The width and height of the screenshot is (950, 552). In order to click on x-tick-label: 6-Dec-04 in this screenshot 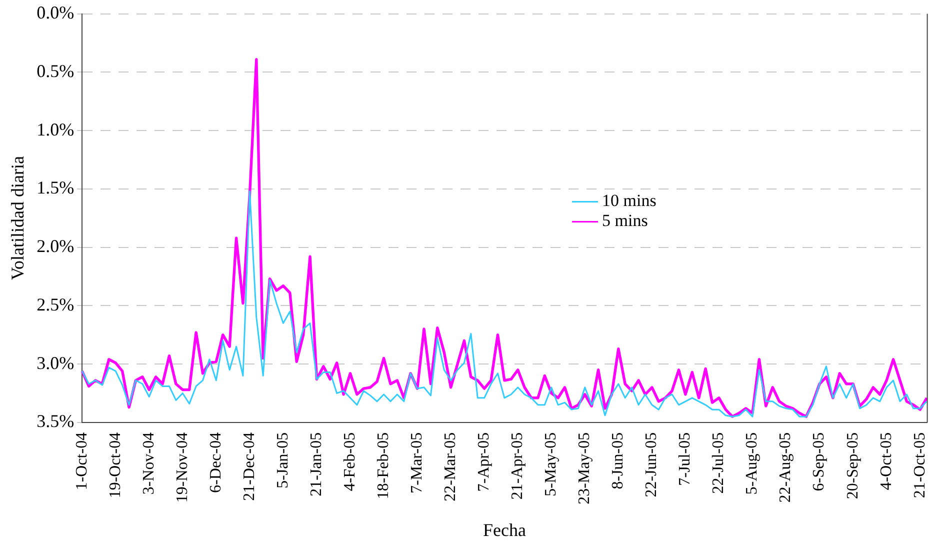, I will do `click(215, 462)`.